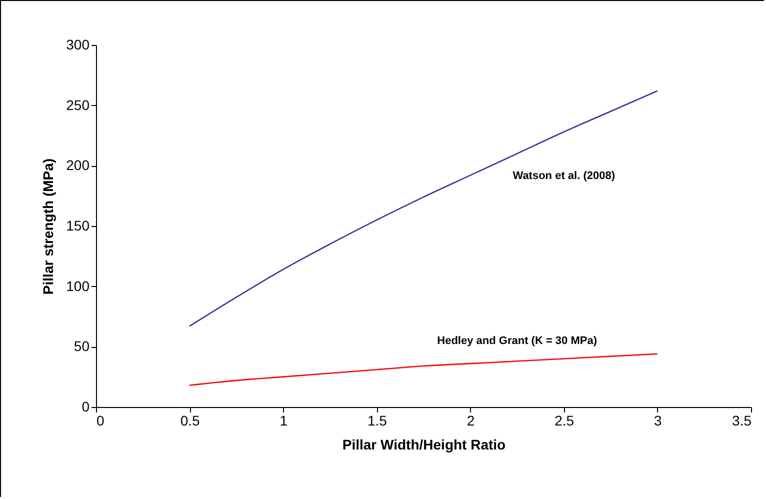  I want to click on x-tick-label: 3.5, so click(742, 420).